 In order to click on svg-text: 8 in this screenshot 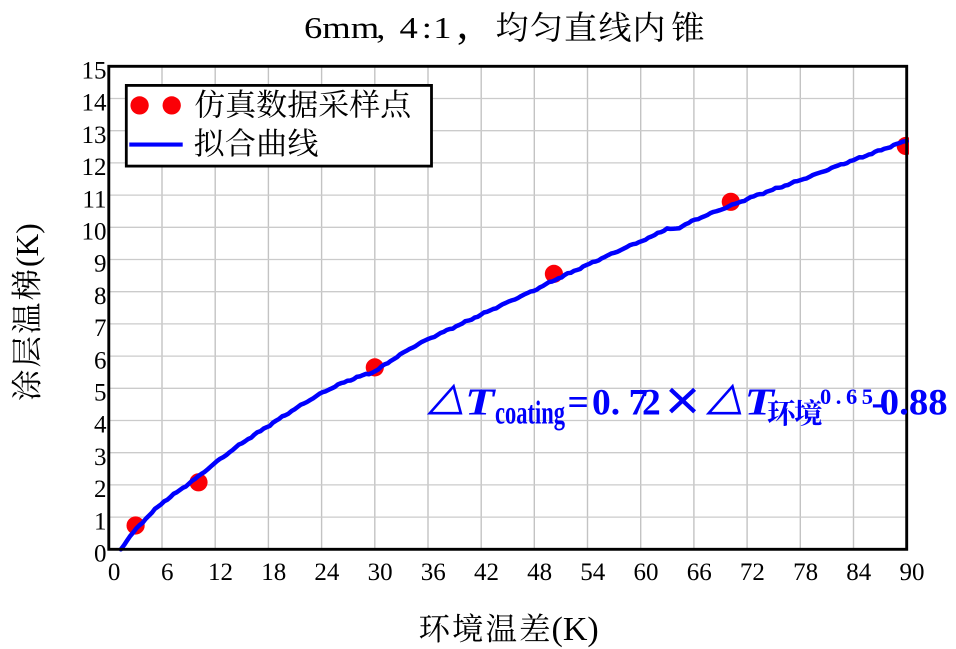, I will do `click(100, 296)`.